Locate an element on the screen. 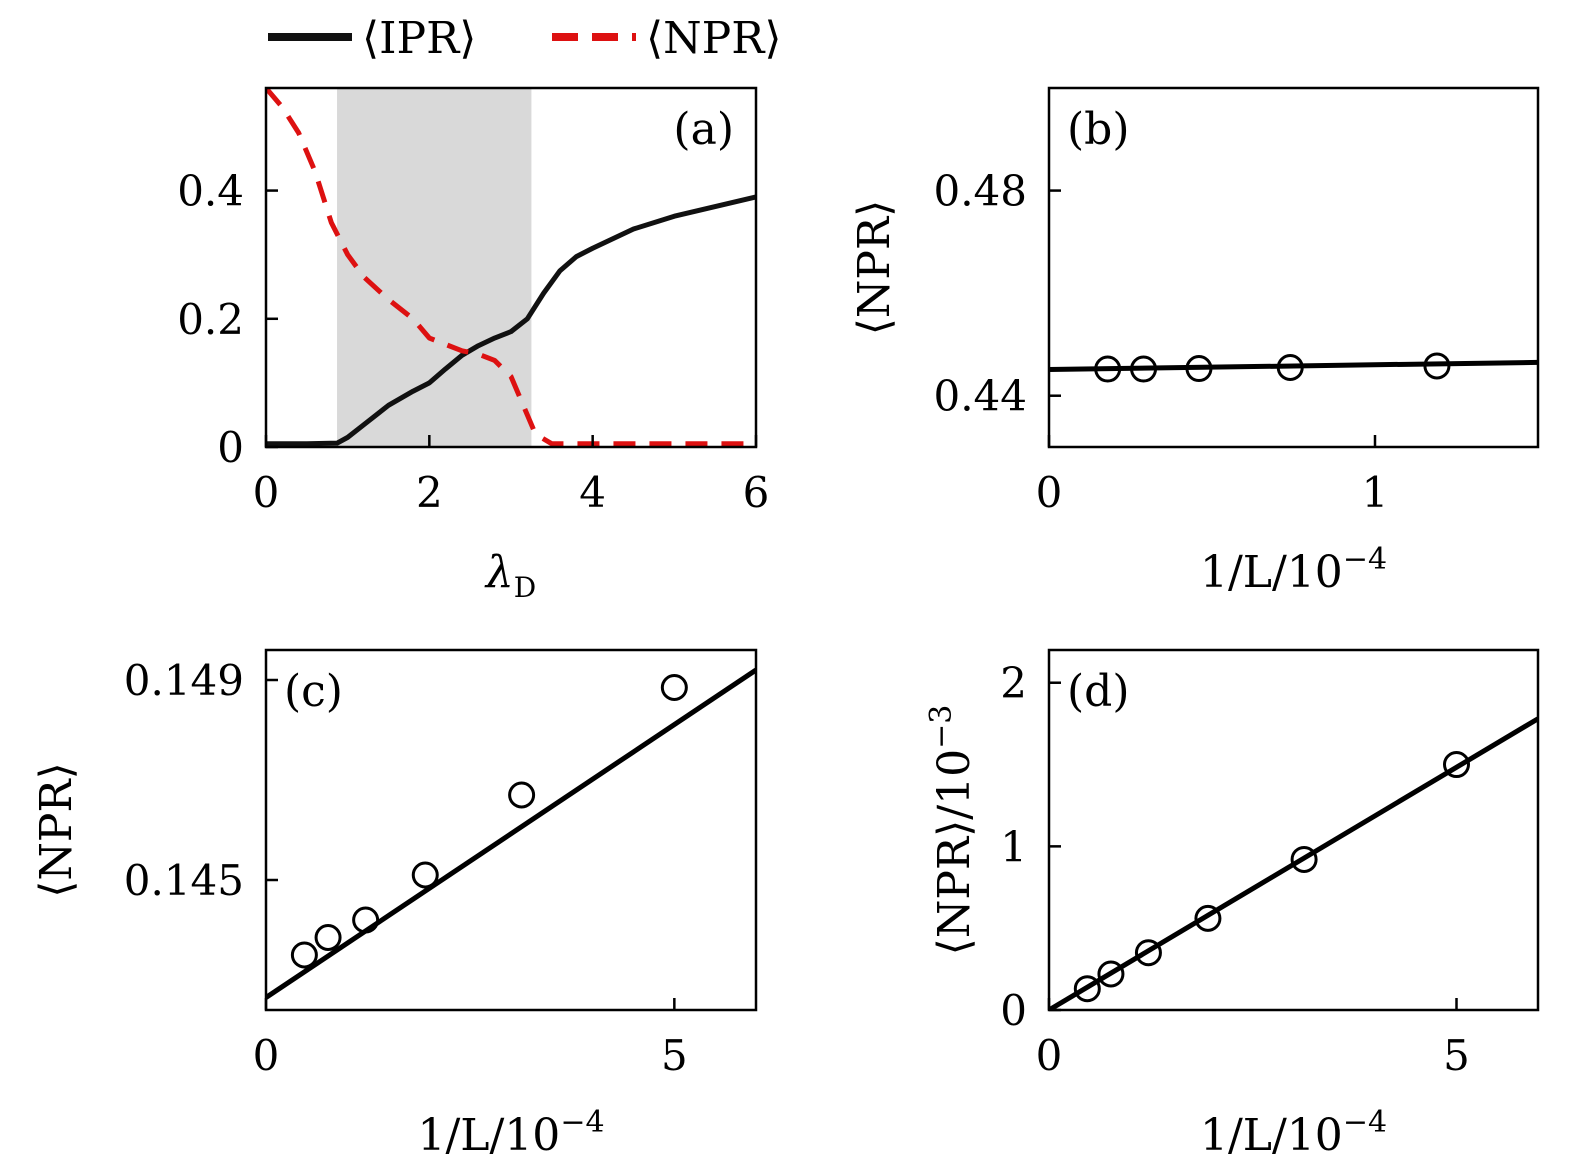 Image resolution: width=1575 pixels, height=1171 pixels. shaded-region is located at coordinates (434, 267).